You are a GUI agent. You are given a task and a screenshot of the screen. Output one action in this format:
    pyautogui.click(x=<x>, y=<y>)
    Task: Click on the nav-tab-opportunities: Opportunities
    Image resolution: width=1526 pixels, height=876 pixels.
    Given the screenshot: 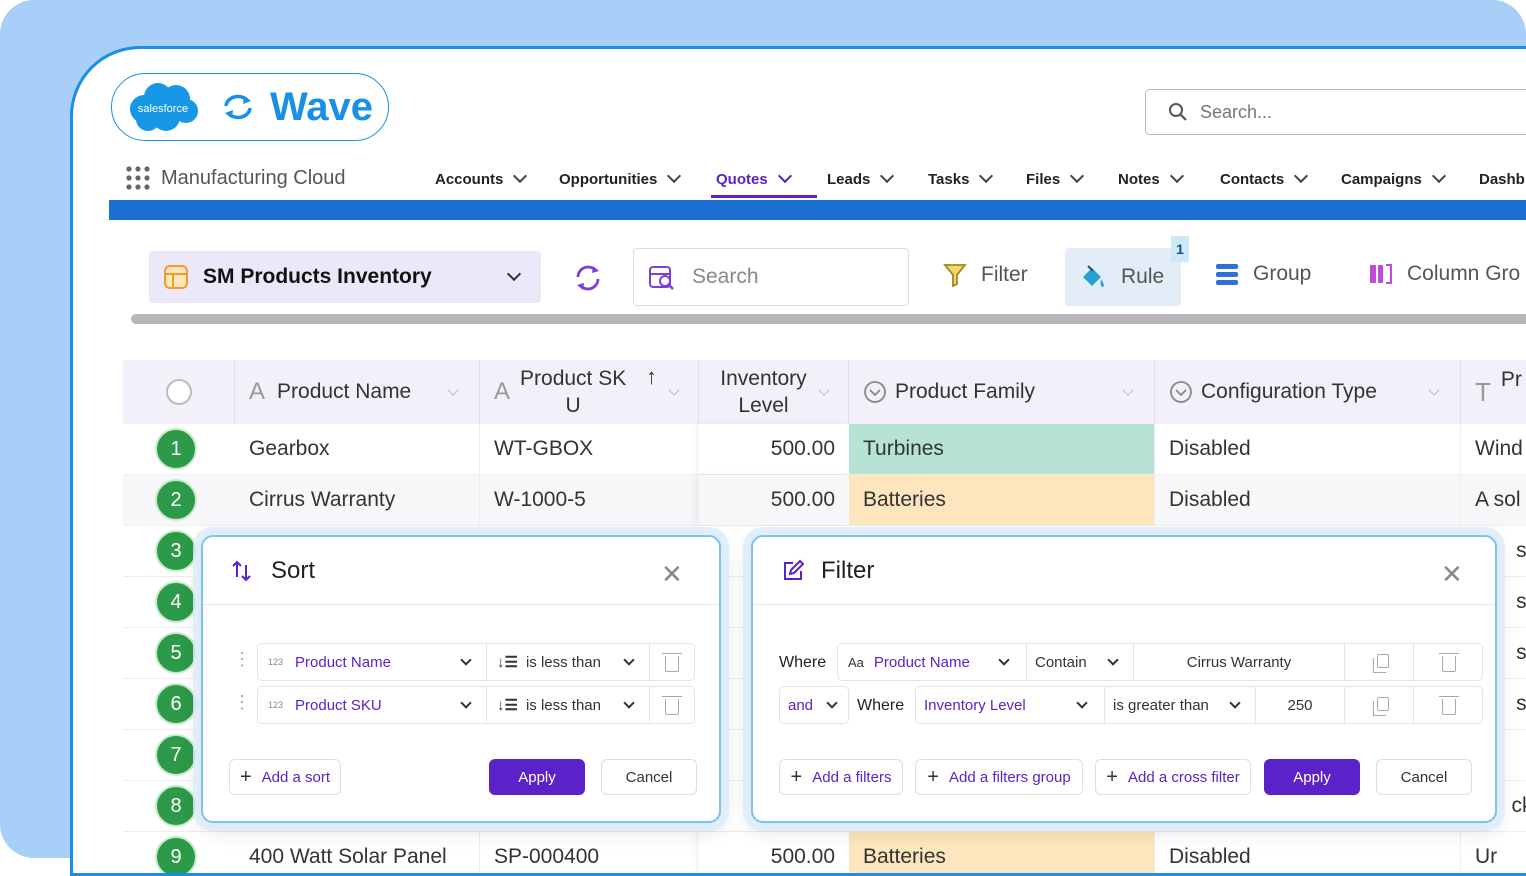 What is the action you would take?
    pyautogui.click(x=620, y=181)
    